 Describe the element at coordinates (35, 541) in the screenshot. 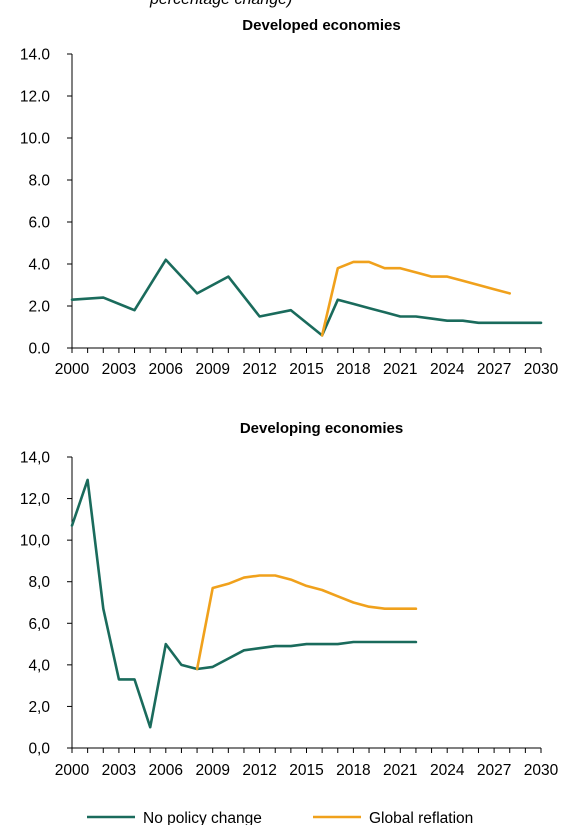

I see `y-tick-label: 10,0` at that location.